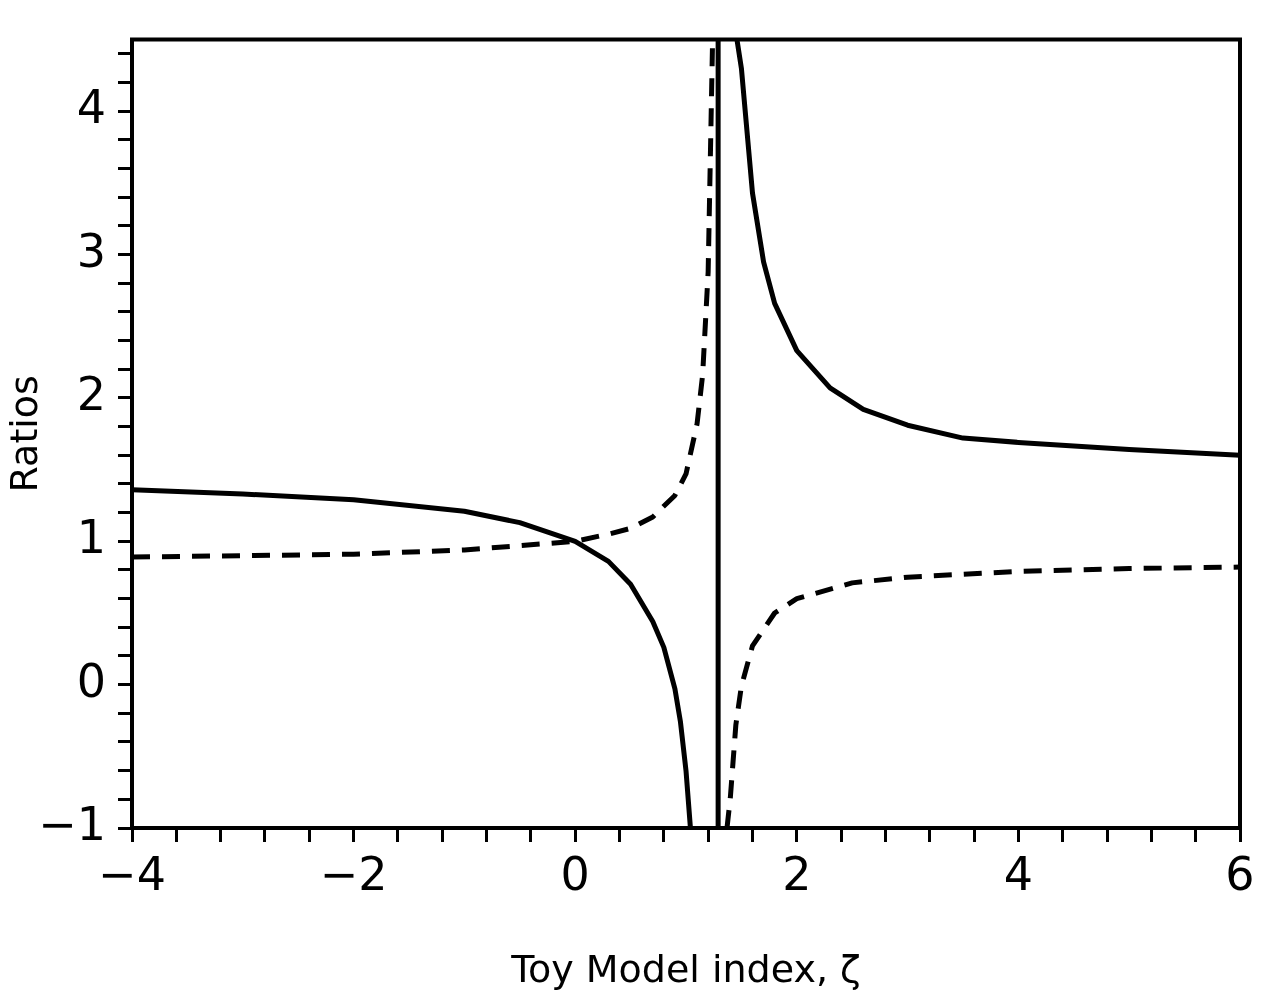 The height and width of the screenshot is (999, 1270). I want to click on y-tick-label: 2, so click(91, 393).